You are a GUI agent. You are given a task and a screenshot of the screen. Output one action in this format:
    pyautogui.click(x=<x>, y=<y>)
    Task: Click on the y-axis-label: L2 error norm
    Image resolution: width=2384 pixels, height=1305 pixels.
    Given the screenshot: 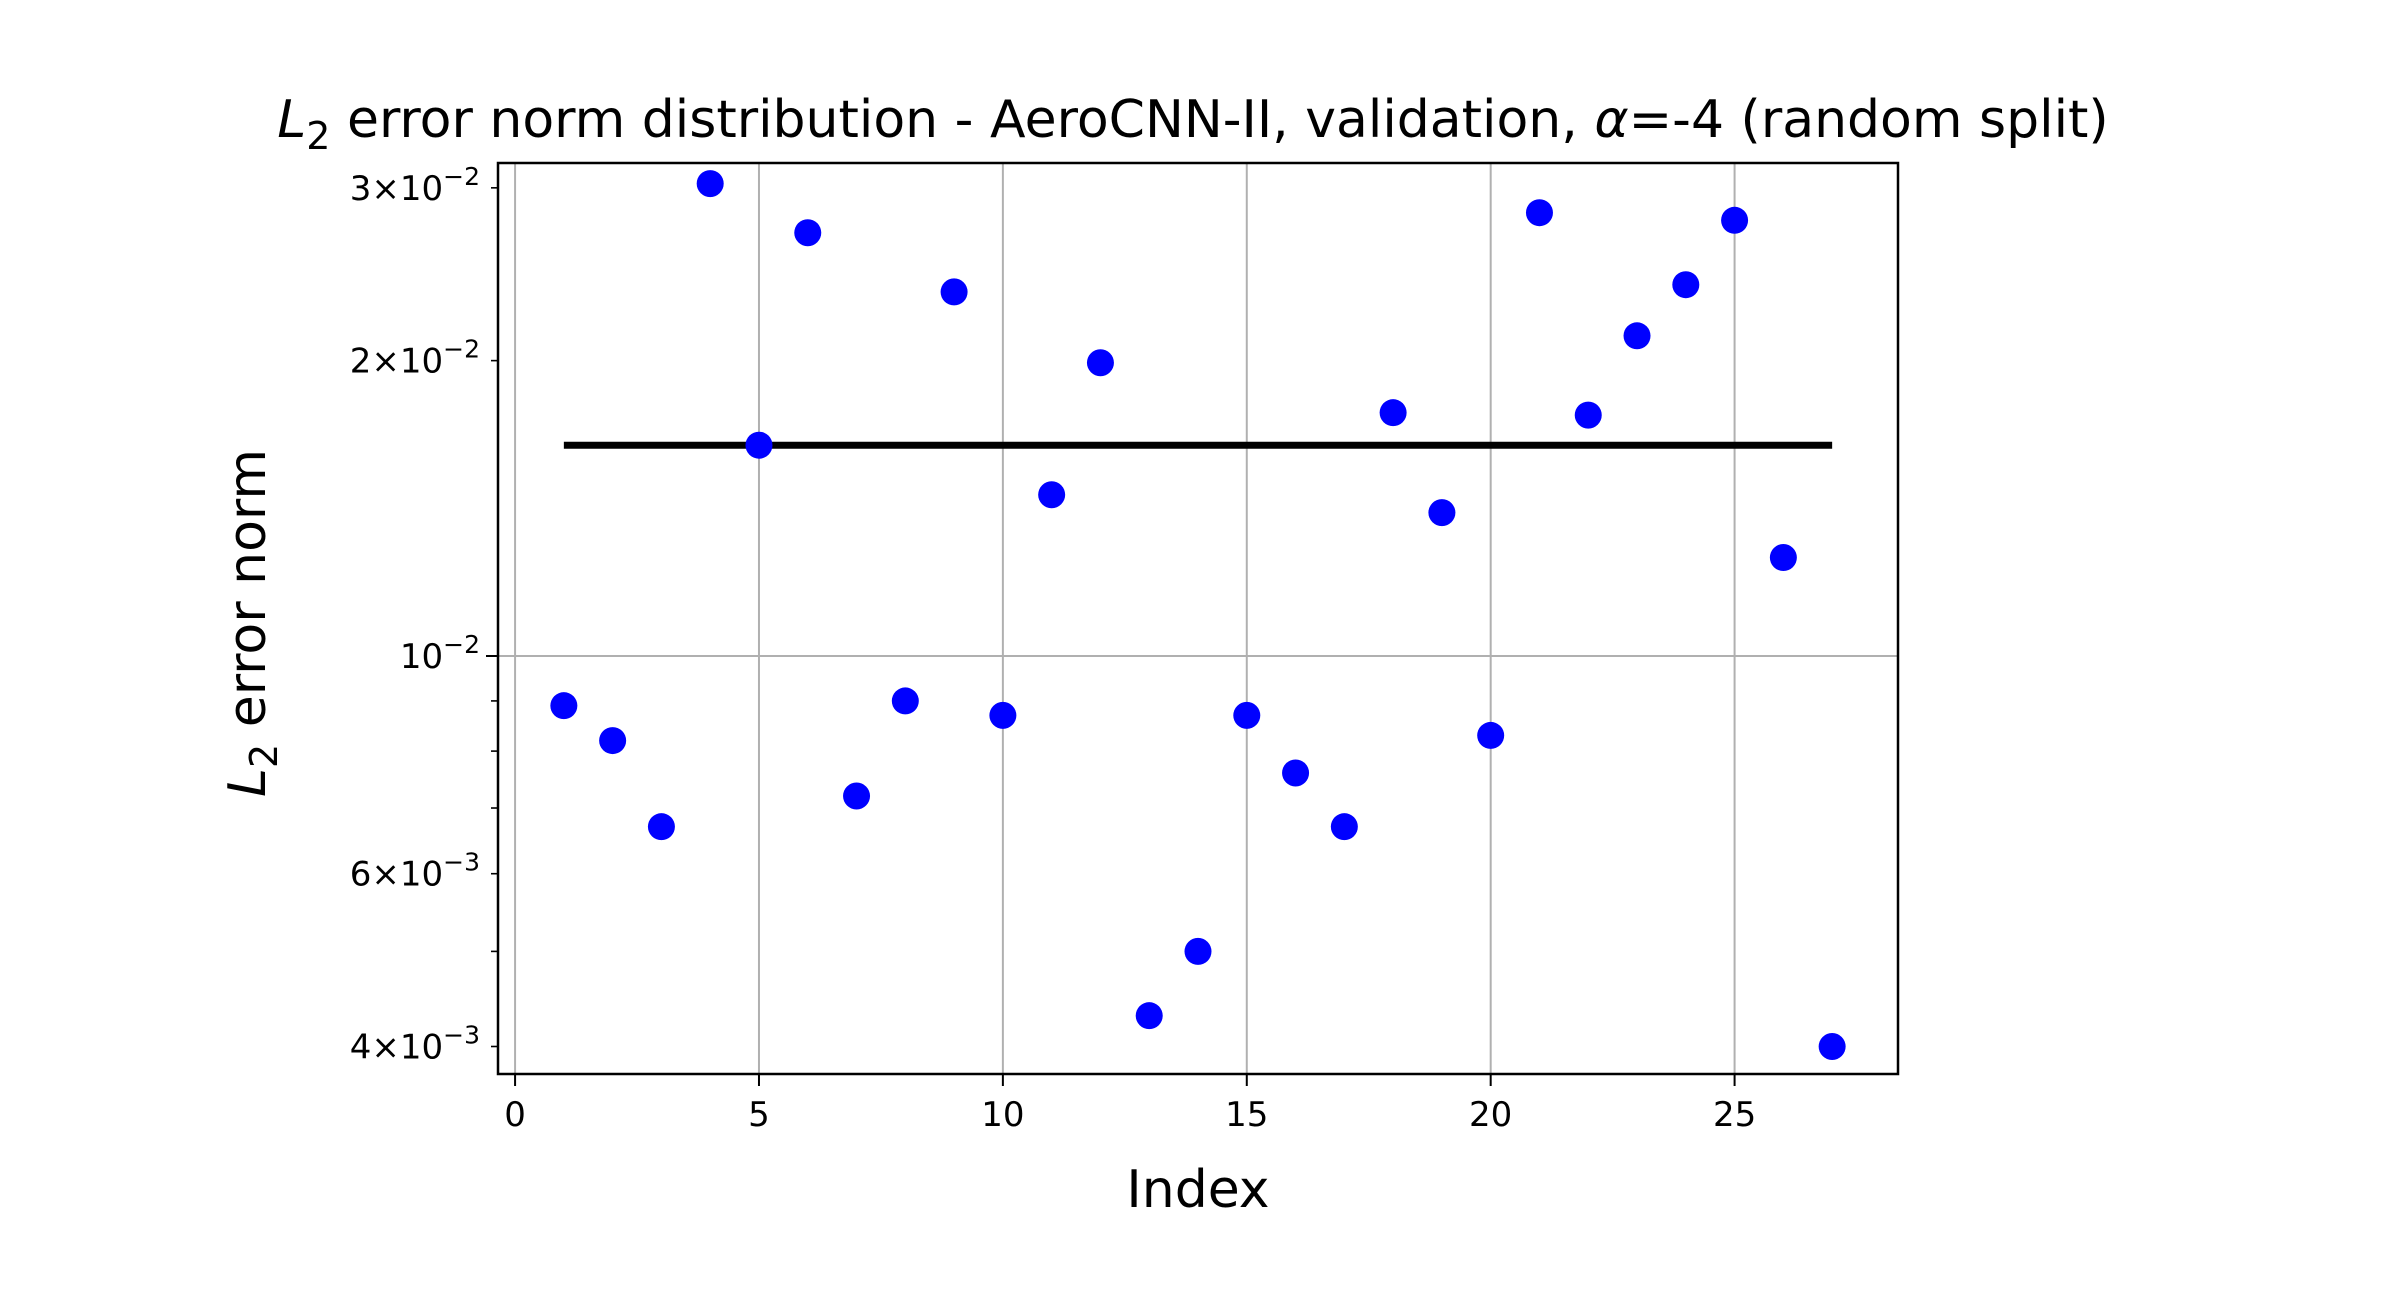 What is the action you would take?
    pyautogui.click(x=252, y=623)
    